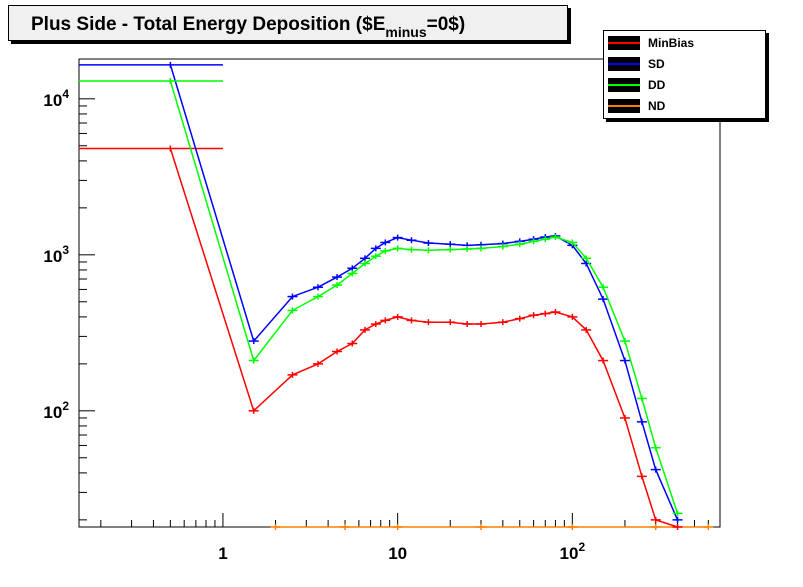  I want to click on x-tick-label: 102, so click(573, 551).